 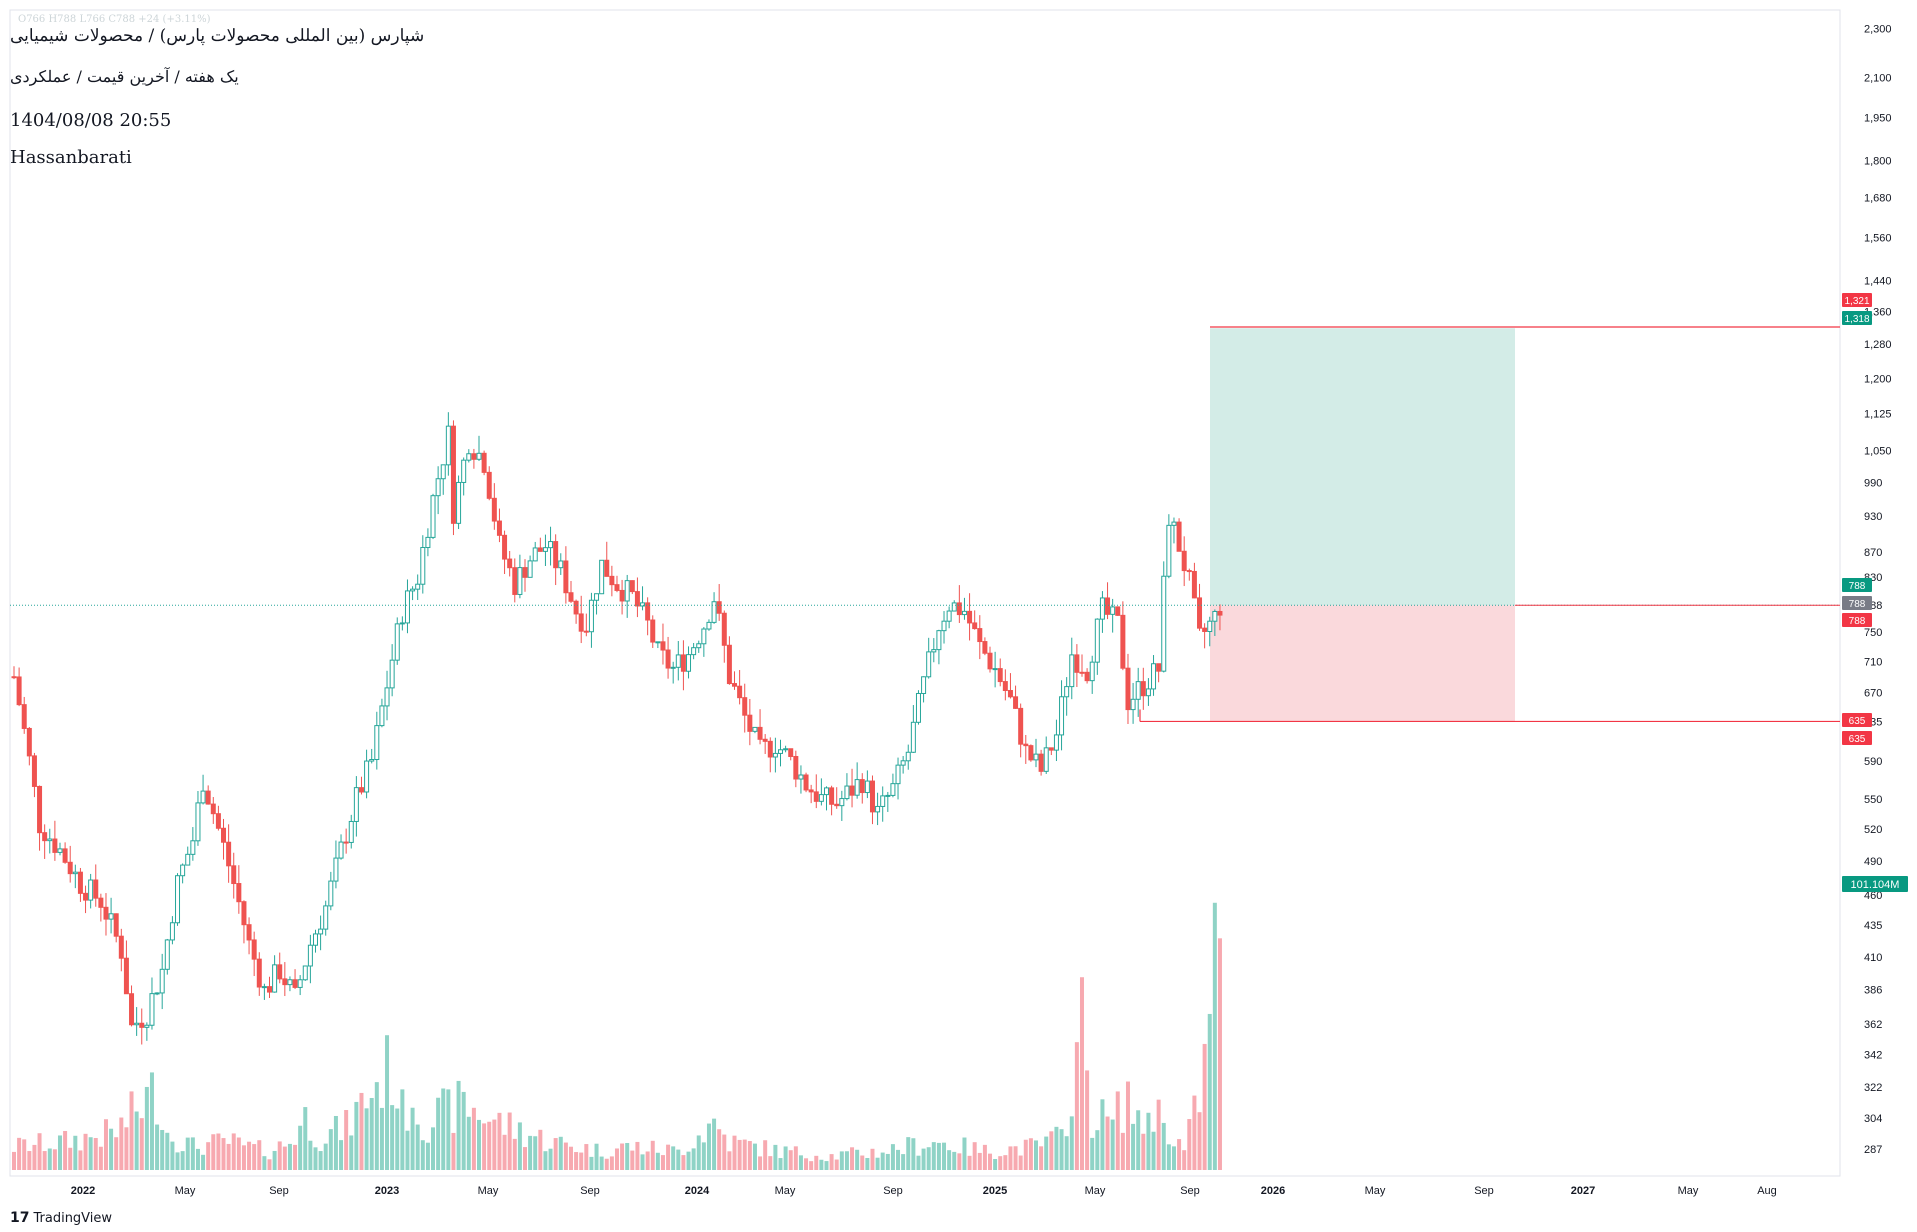 I want to click on price-badge-label: 1,321, so click(x=1856, y=301).